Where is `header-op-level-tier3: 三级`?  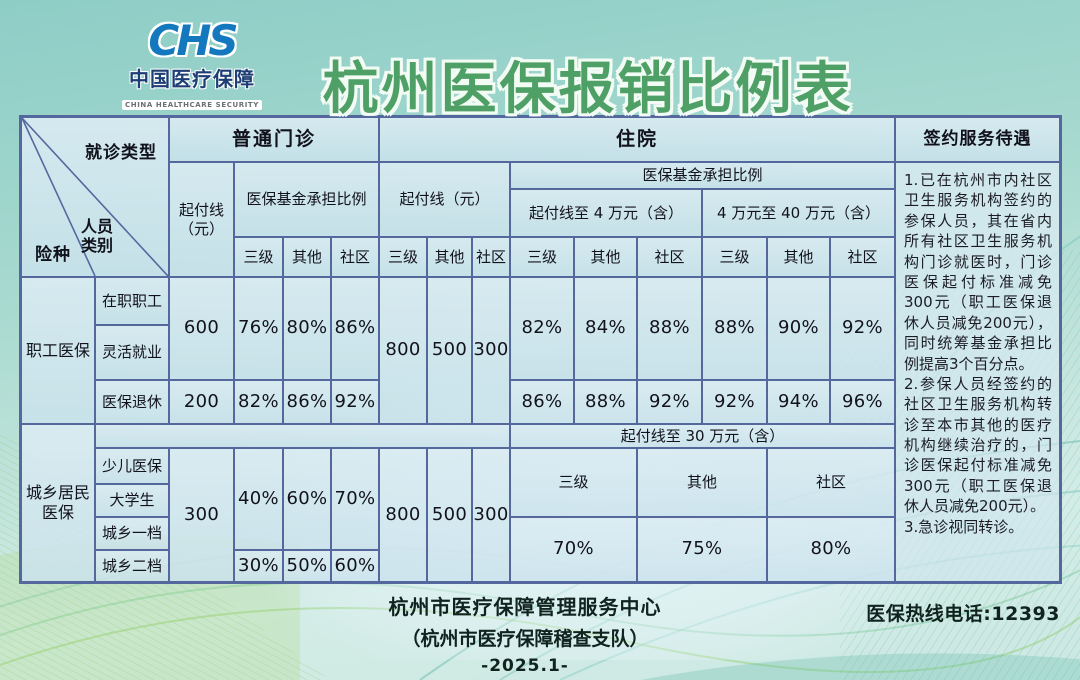
header-op-level-tier3: 三级 is located at coordinates (258, 257).